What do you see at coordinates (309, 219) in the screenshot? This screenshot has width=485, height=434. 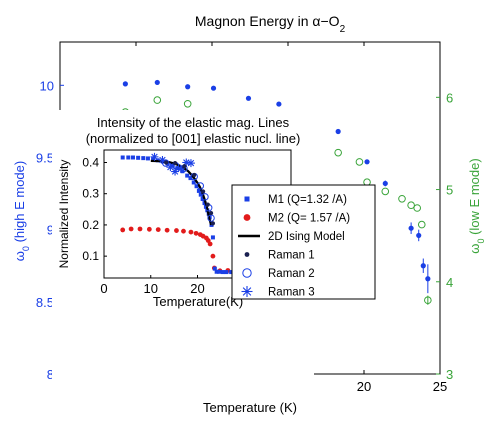 I see `legend-label: M2 (Q= 1.57 /A)` at bounding box center [309, 219].